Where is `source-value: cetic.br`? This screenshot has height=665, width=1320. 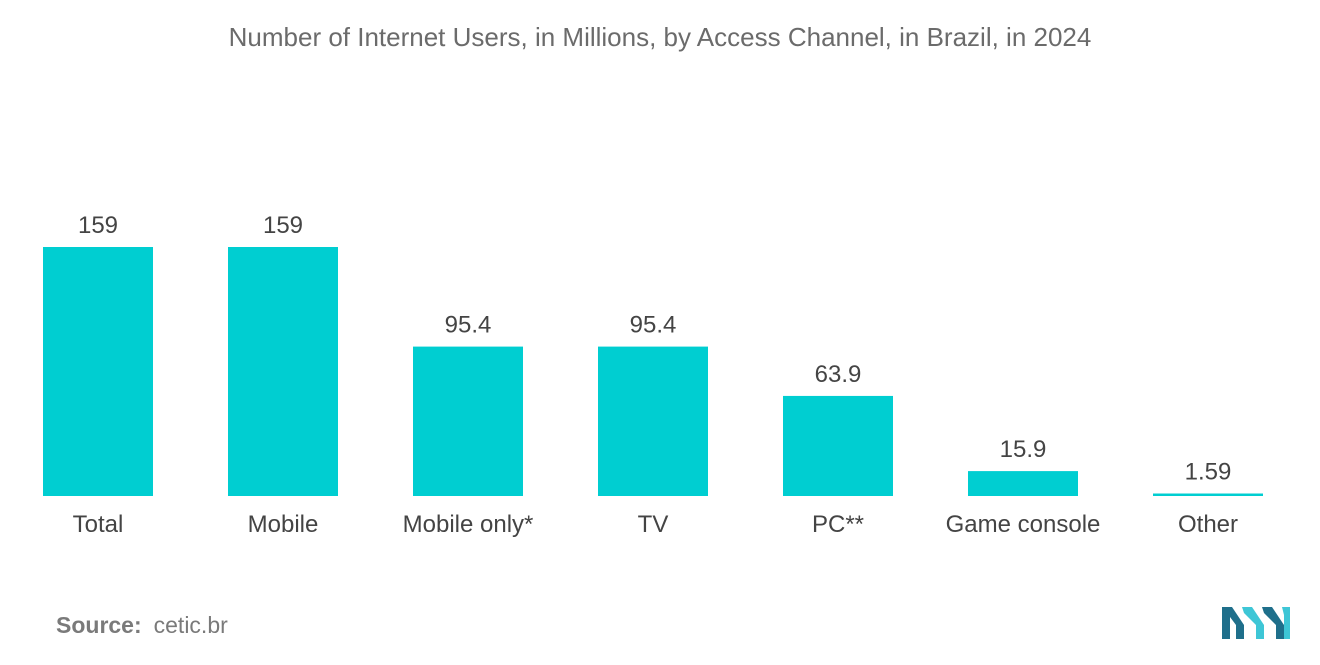
source-value: cetic.br is located at coordinates (190, 625).